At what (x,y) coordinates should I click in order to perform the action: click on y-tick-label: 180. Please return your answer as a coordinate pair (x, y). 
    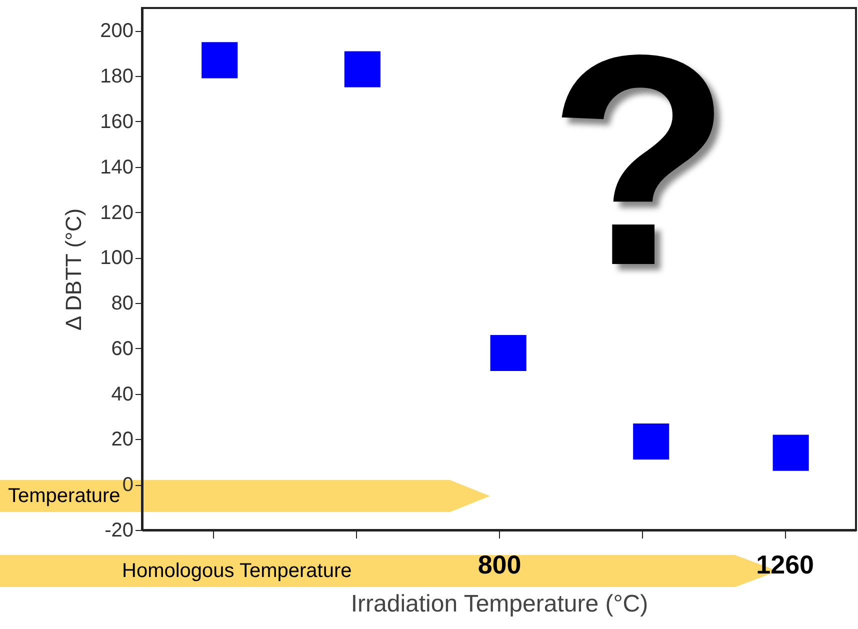
    Looking at the image, I should click on (117, 77).